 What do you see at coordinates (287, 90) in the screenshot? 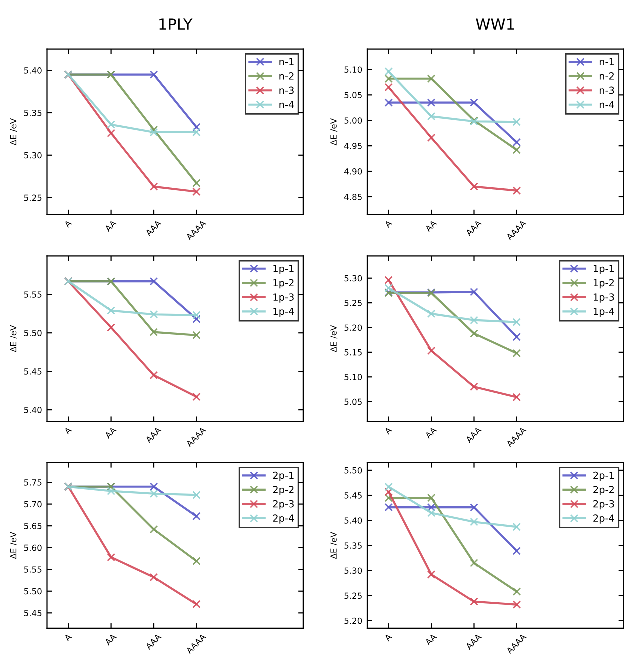
I see `legend-label: n-3` at bounding box center [287, 90].